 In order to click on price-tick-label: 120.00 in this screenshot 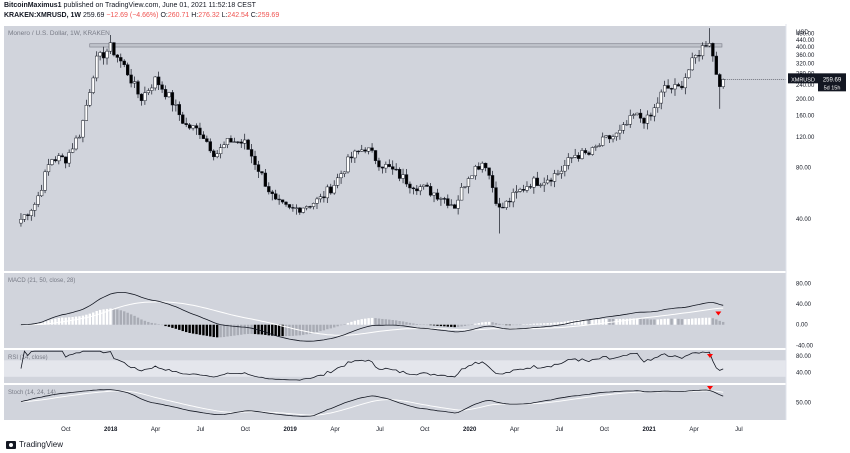, I will do `click(805, 138)`.